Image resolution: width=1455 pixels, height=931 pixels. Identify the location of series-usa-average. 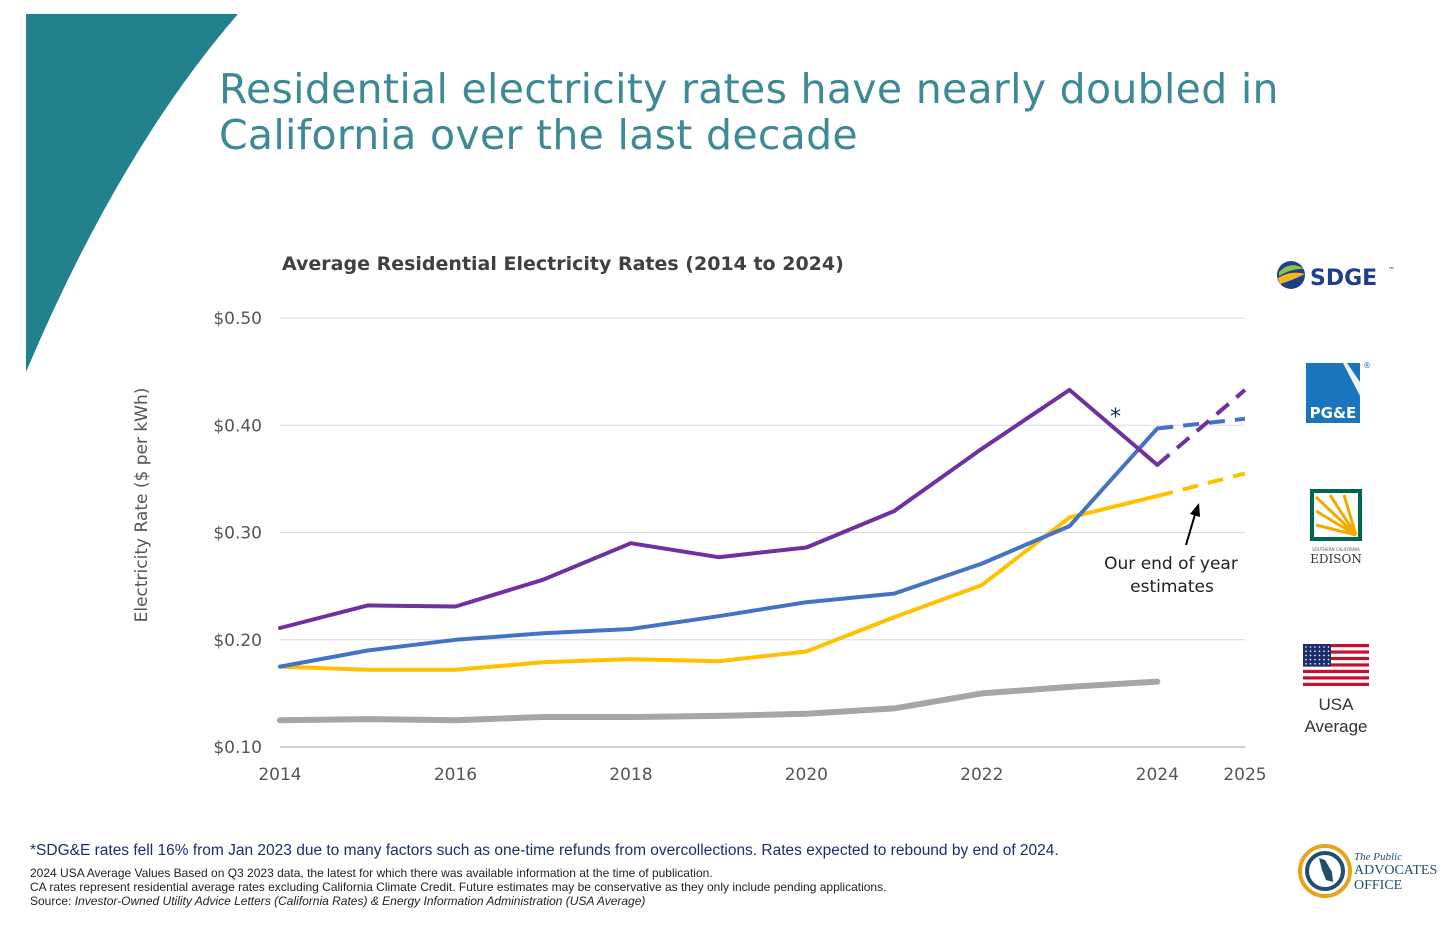
(719, 701).